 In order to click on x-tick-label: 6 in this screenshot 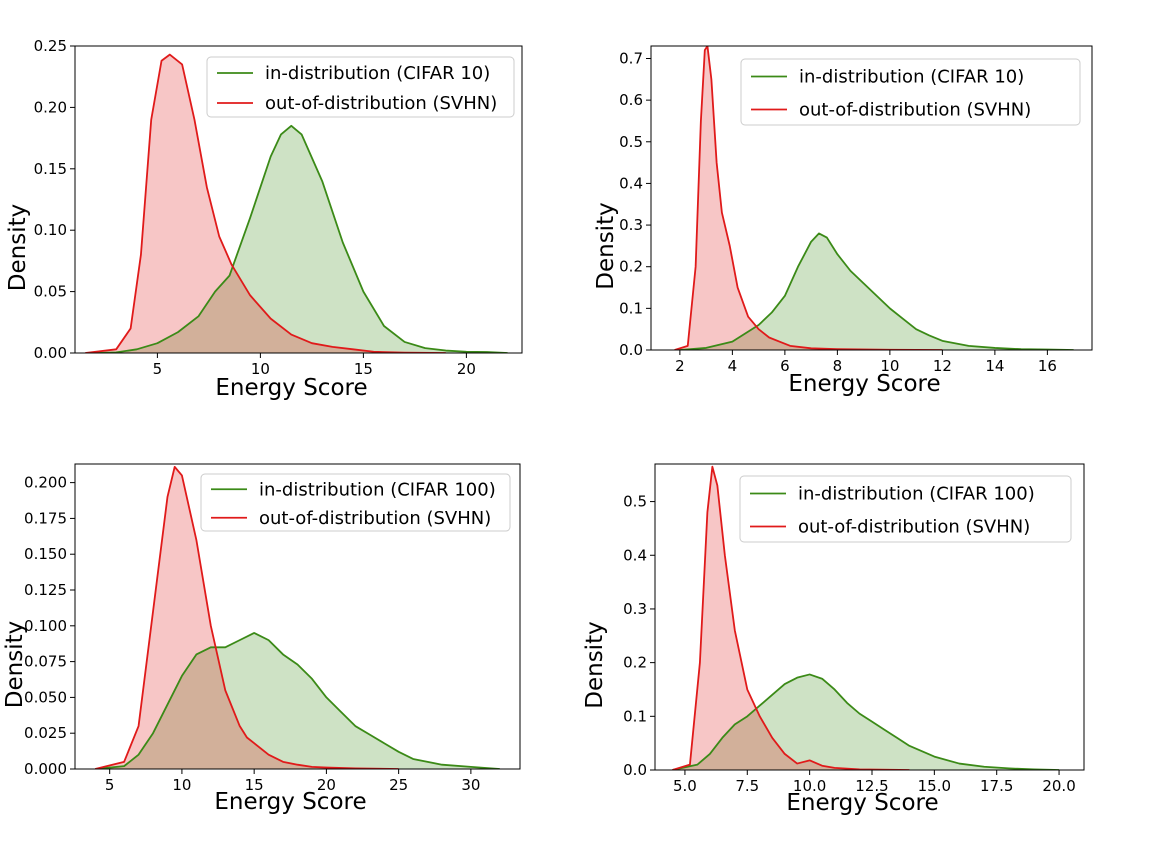, I will do `click(785, 366)`.